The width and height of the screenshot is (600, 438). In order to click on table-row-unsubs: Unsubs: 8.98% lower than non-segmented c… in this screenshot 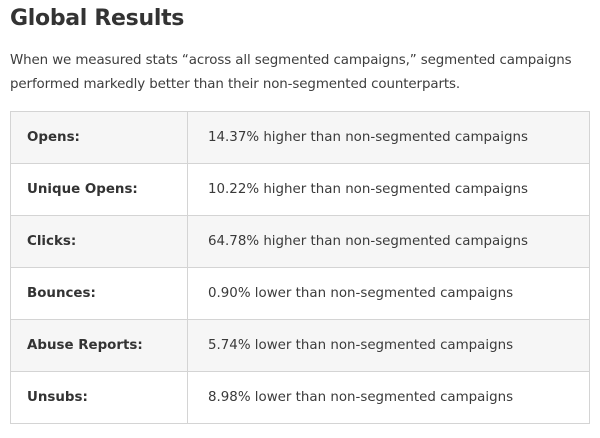, I will do `click(300, 397)`.